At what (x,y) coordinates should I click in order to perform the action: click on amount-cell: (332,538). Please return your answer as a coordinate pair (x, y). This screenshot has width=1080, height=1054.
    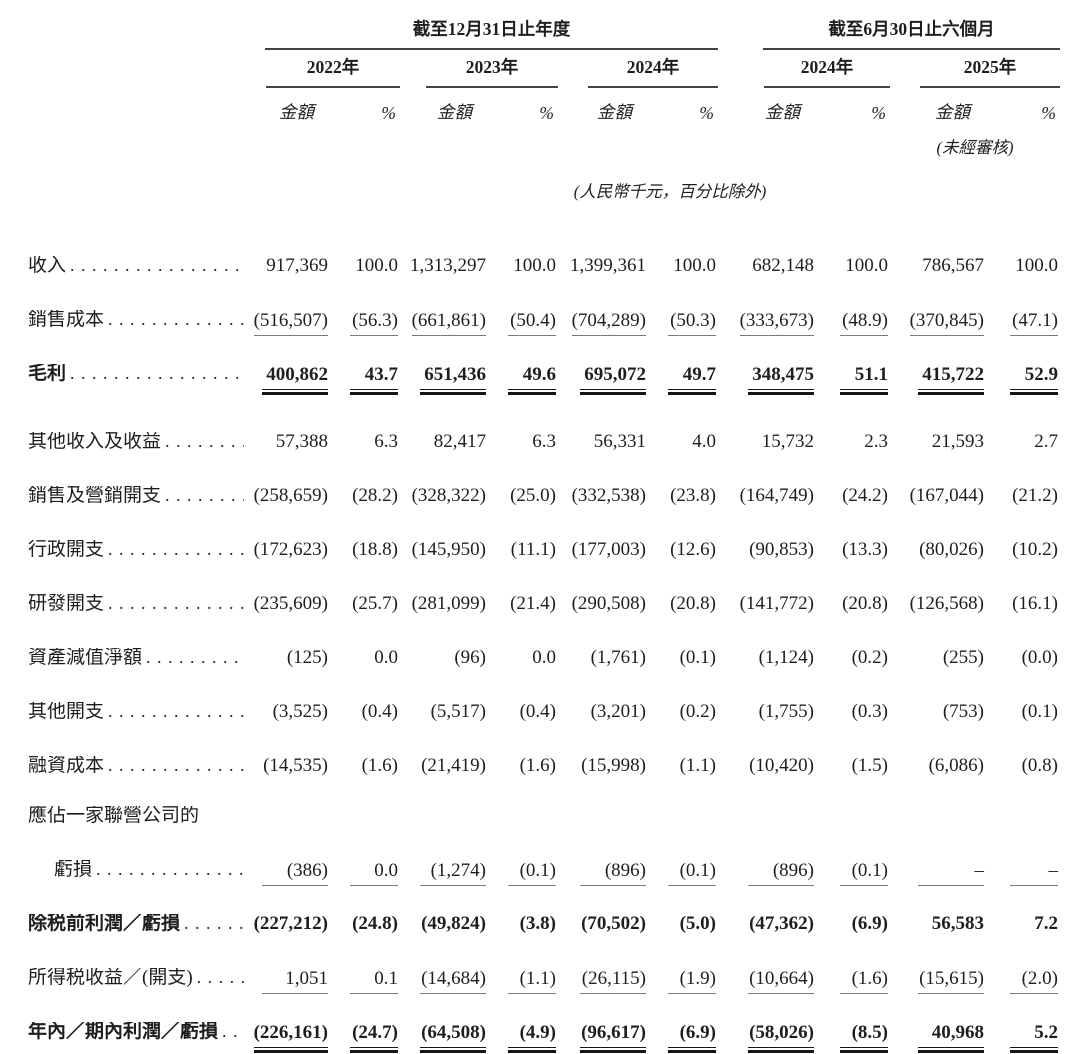
    Looking at the image, I should click on (603, 491).